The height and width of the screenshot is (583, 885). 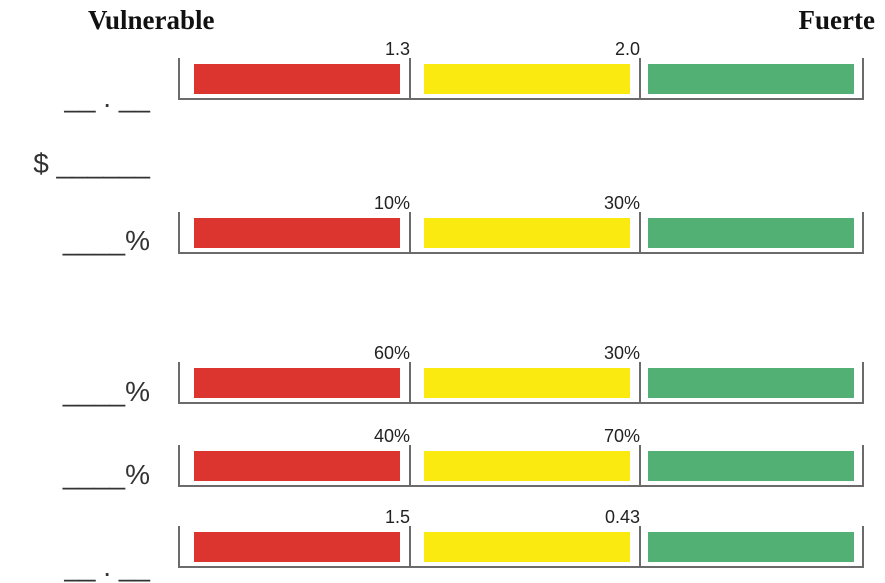 What do you see at coordinates (391, 353) in the screenshot?
I see `gauge-threshold-low: 60%` at bounding box center [391, 353].